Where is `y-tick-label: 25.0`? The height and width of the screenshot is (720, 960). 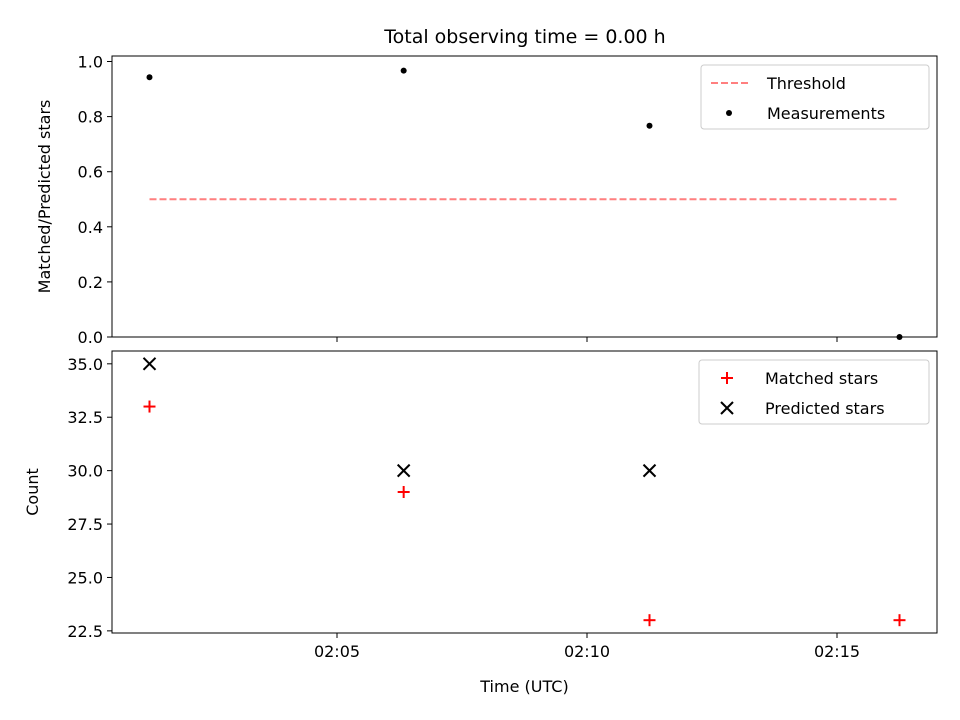
y-tick-label: 25.0 is located at coordinates (85, 577).